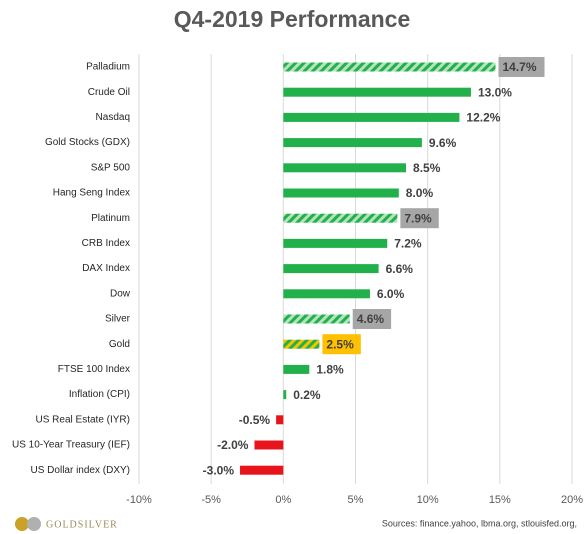  I want to click on x-tick-label: 5%, so click(356, 500).